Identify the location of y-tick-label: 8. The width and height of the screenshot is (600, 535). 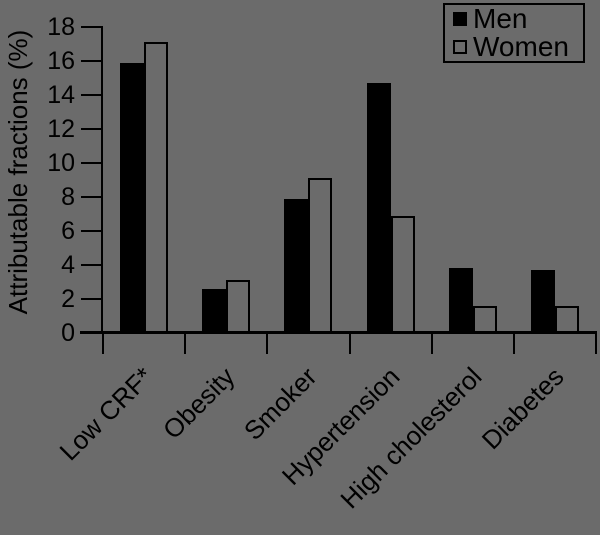
(68, 197).